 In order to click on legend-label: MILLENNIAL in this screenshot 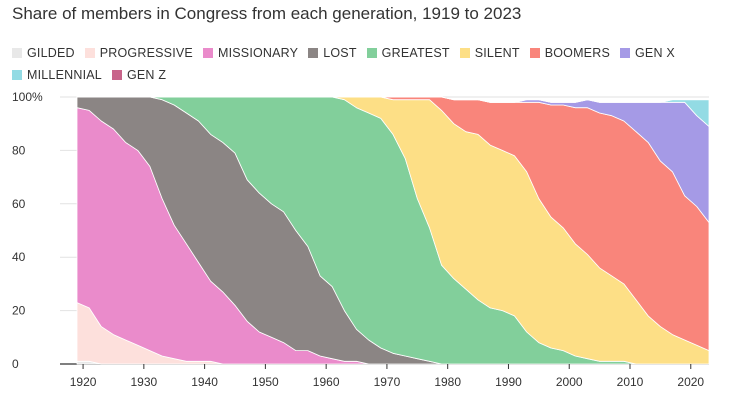, I will do `click(64, 75)`.